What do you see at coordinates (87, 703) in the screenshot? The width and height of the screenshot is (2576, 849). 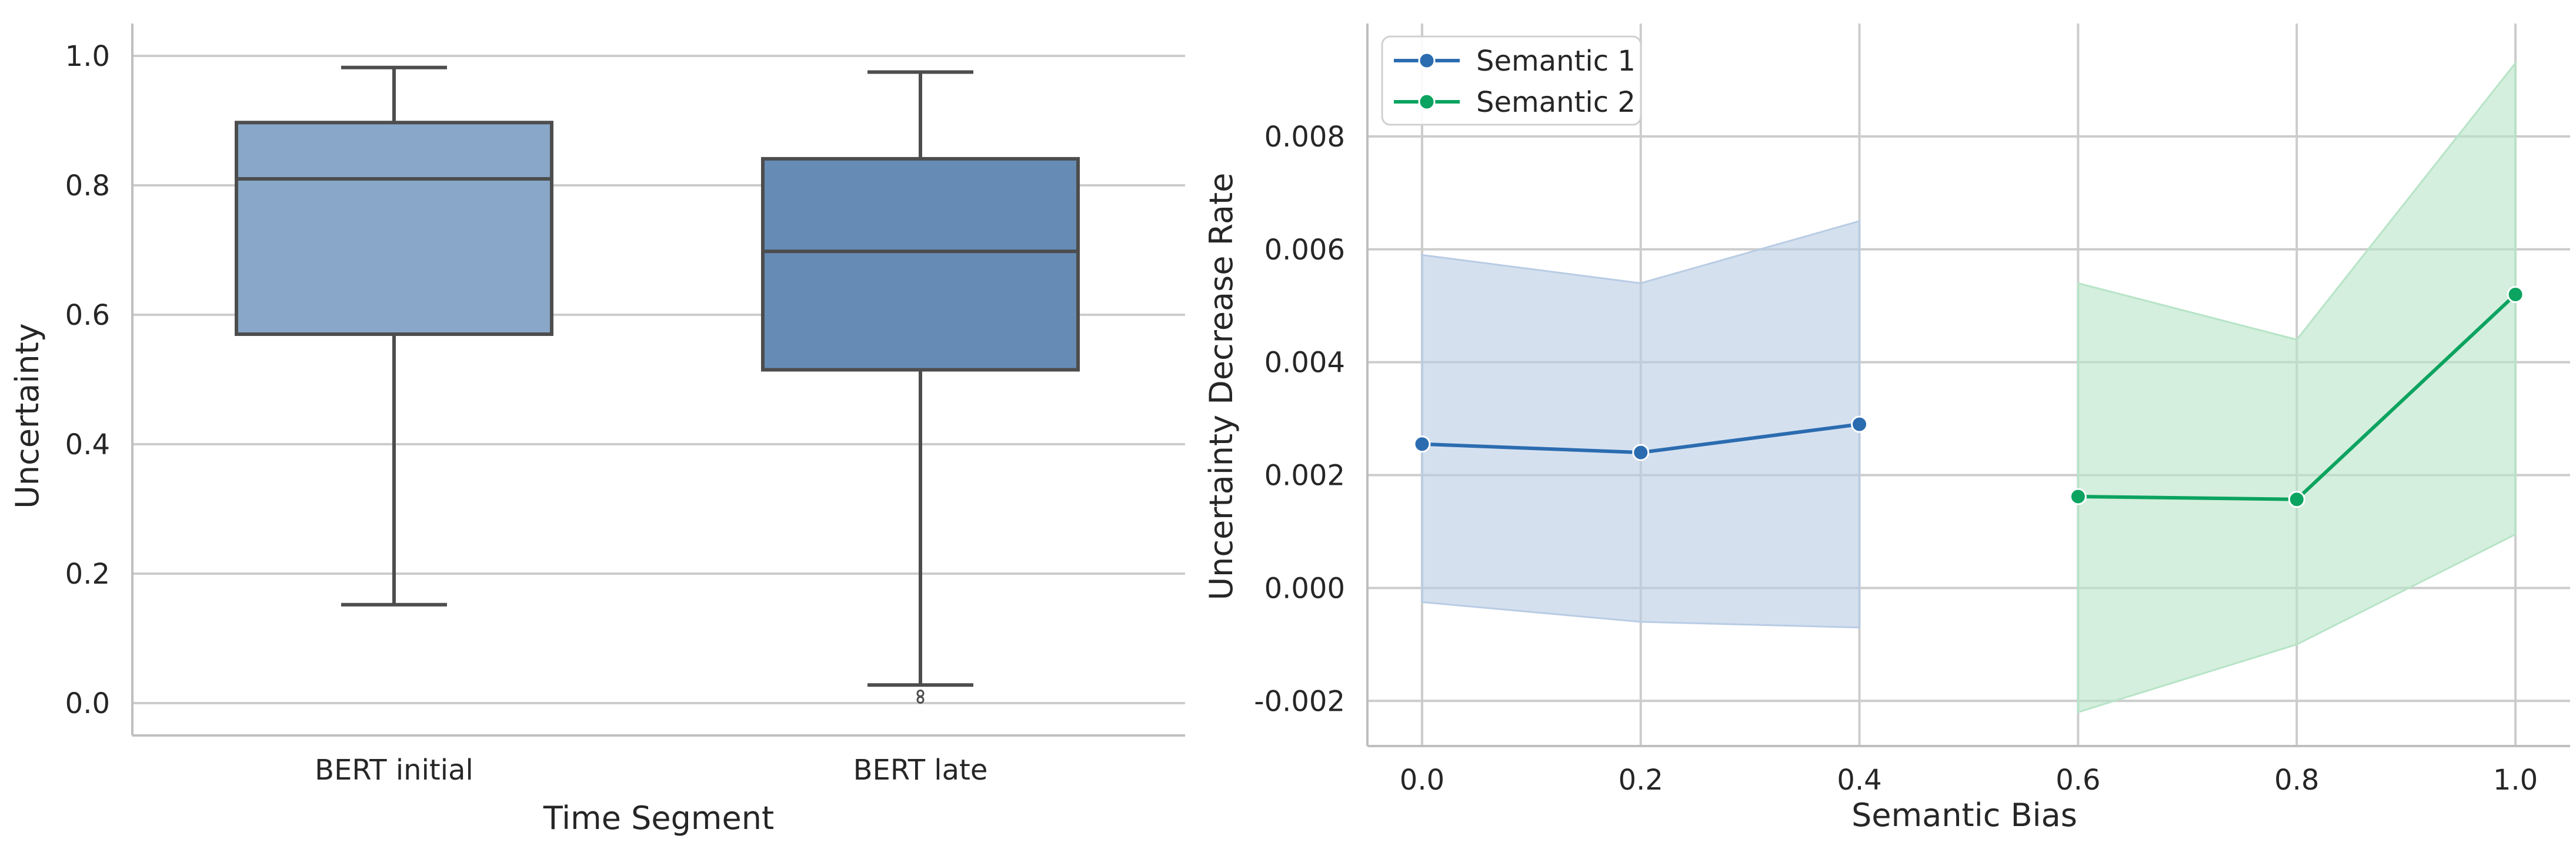 I see `left-y-tick-label: 0.0` at bounding box center [87, 703].